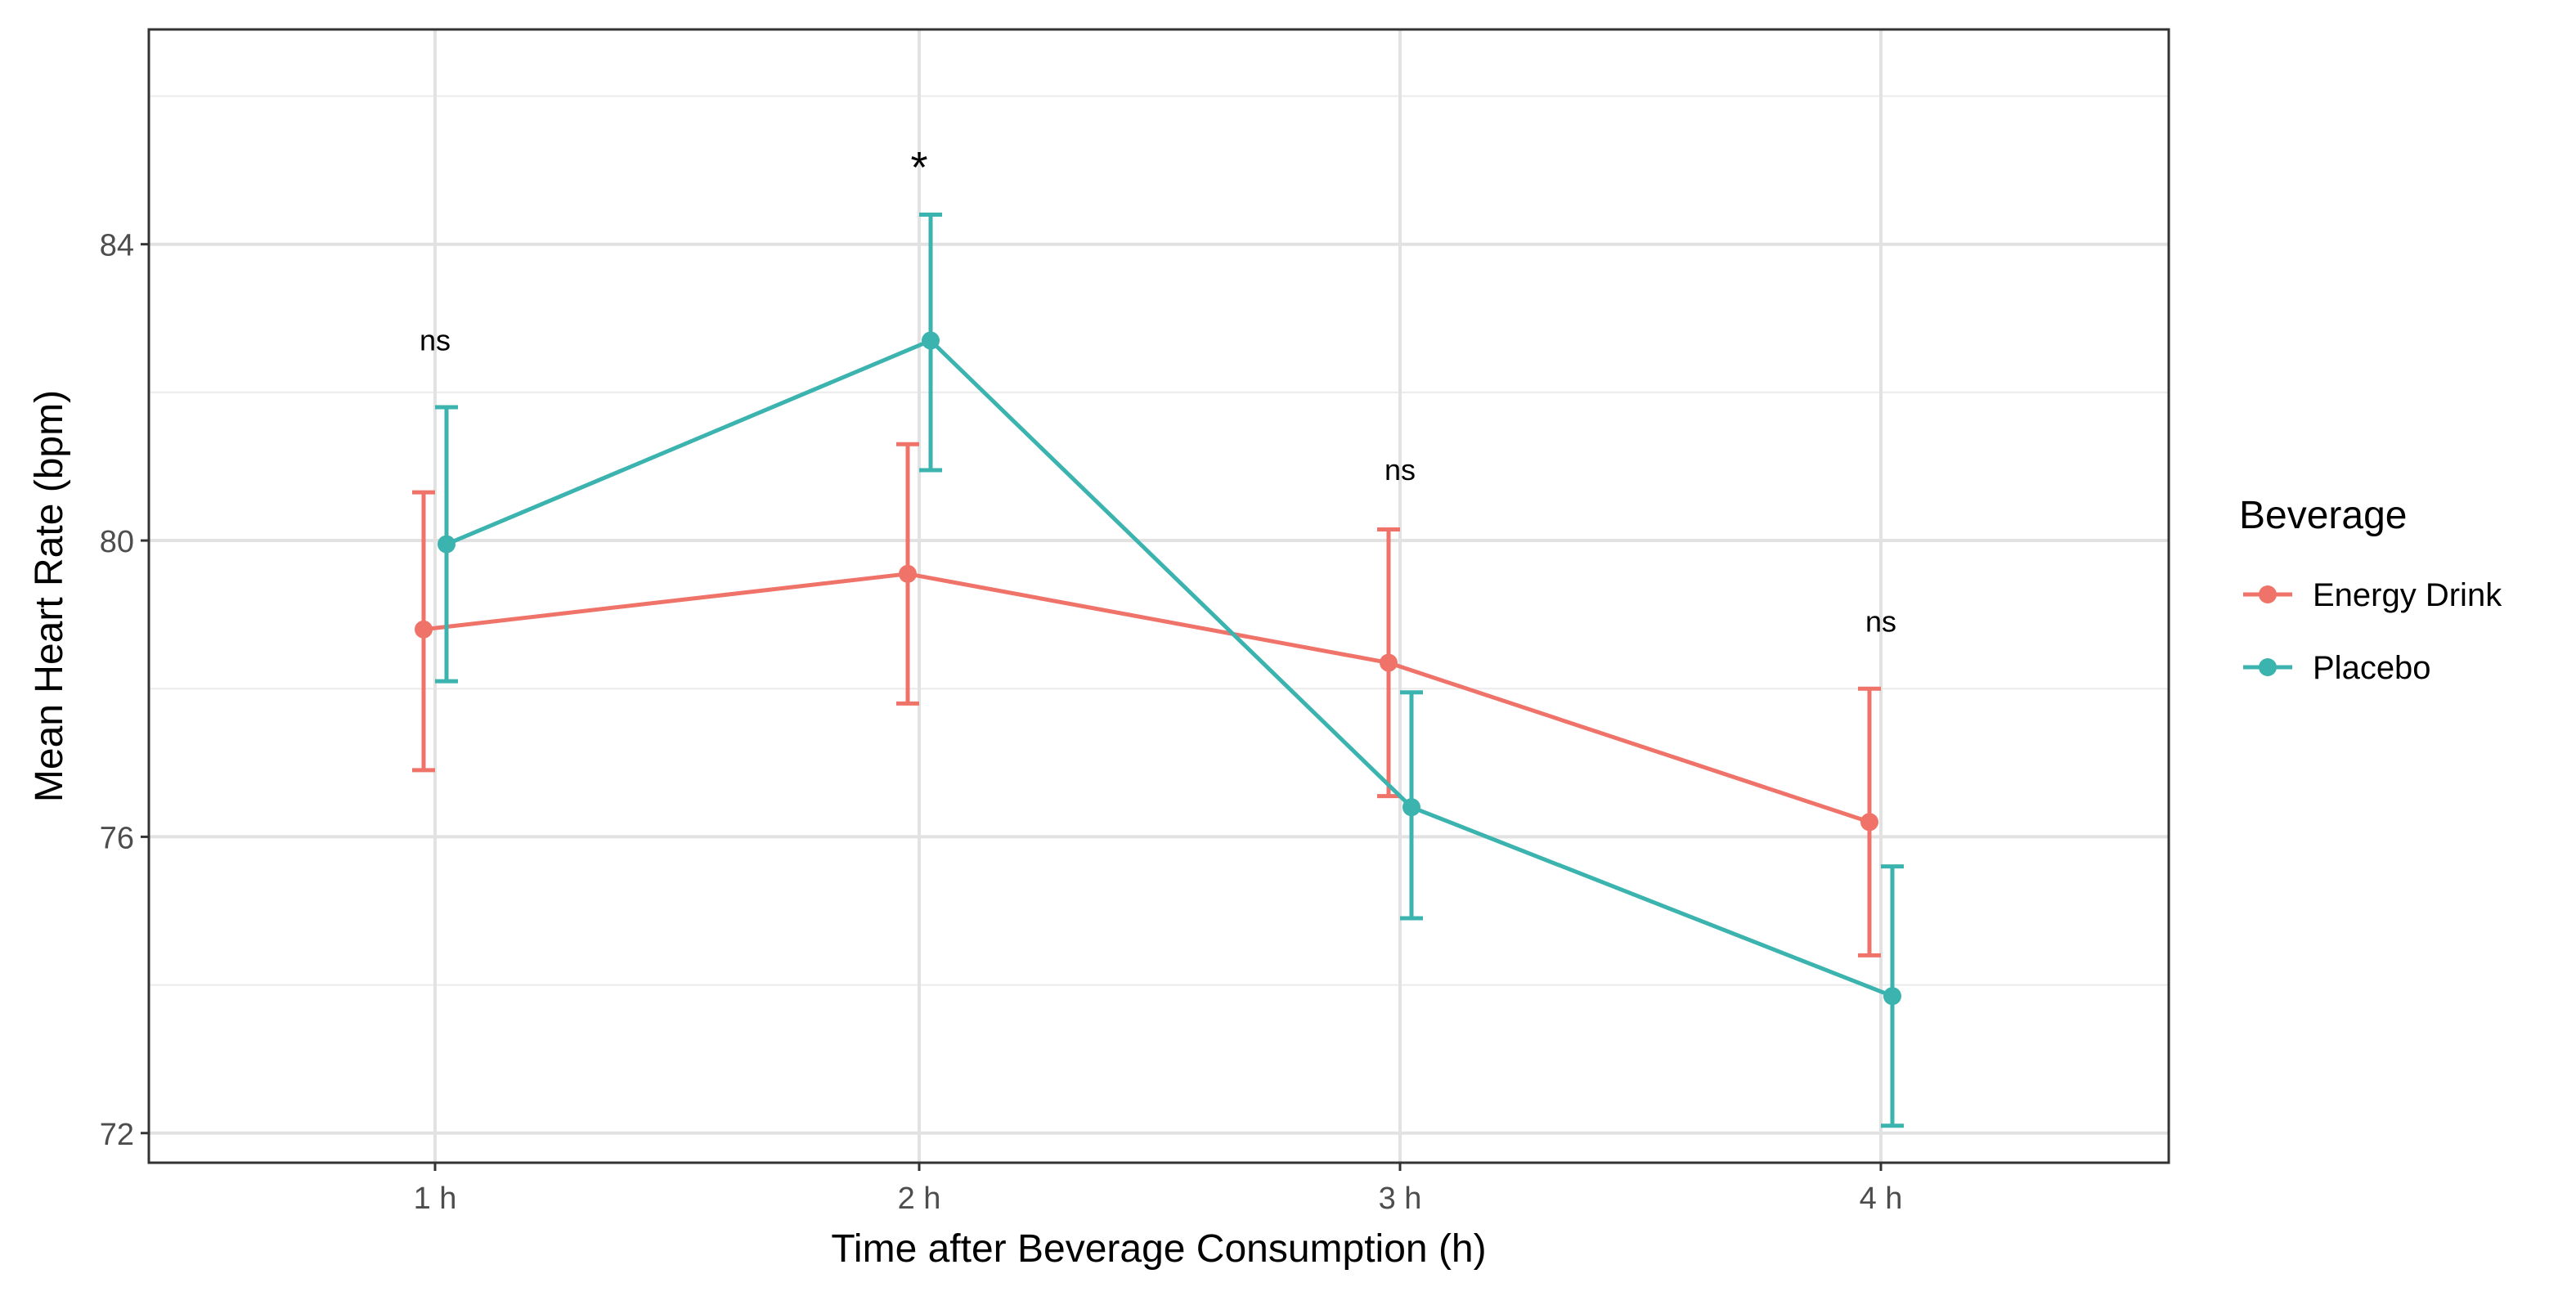 The width and height of the screenshot is (2576, 1305). Describe the element at coordinates (1401, 1199) in the screenshot. I see `x-tick-label: 3 h` at that location.